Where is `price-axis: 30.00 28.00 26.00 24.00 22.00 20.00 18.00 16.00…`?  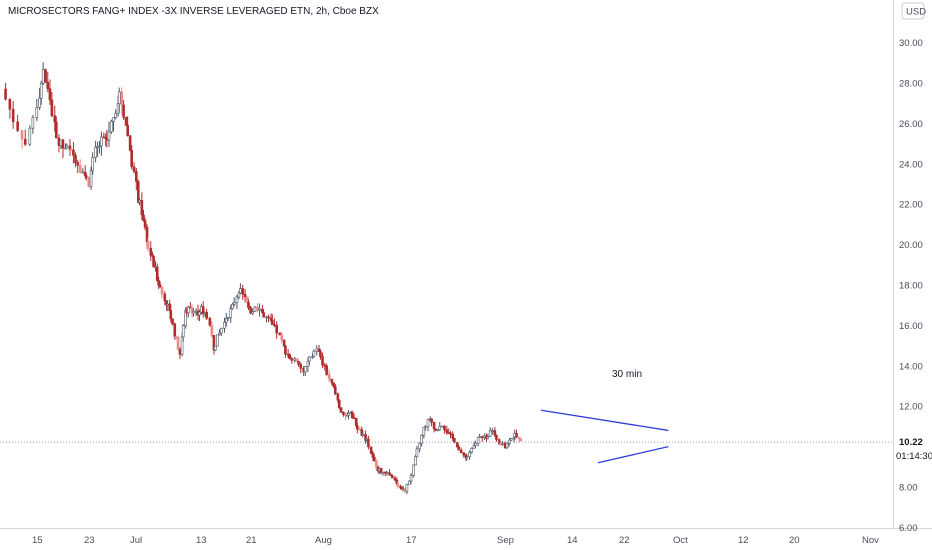 price-axis: 30.00 28.00 26.00 24.00 22.00 20.00 18.00 16.00… is located at coordinates (911, 286).